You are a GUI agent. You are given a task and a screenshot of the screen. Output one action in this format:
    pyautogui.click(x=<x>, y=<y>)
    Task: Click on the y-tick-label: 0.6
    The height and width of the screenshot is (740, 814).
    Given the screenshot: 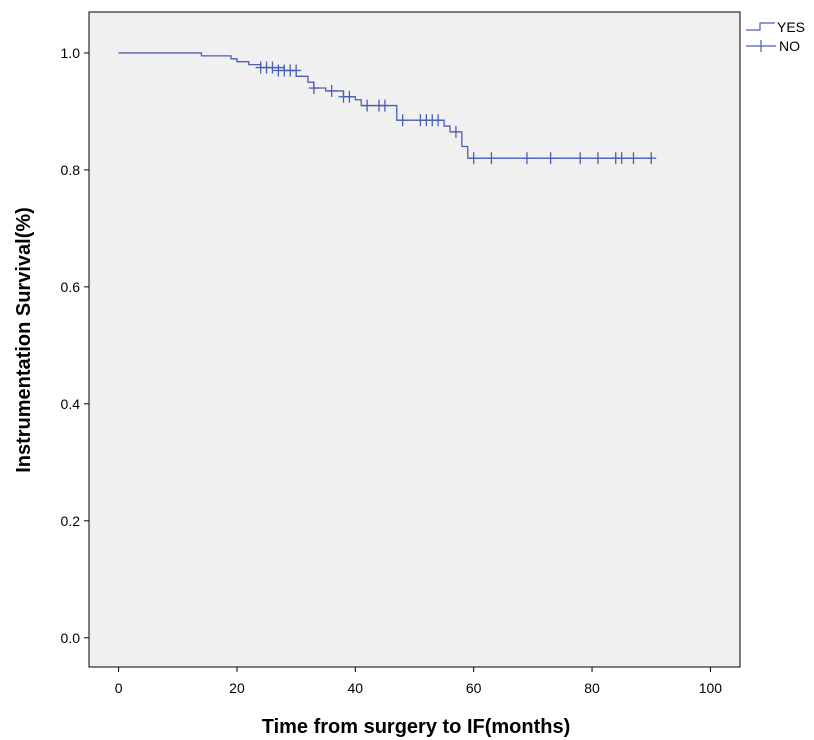 What is the action you would take?
    pyautogui.click(x=71, y=287)
    